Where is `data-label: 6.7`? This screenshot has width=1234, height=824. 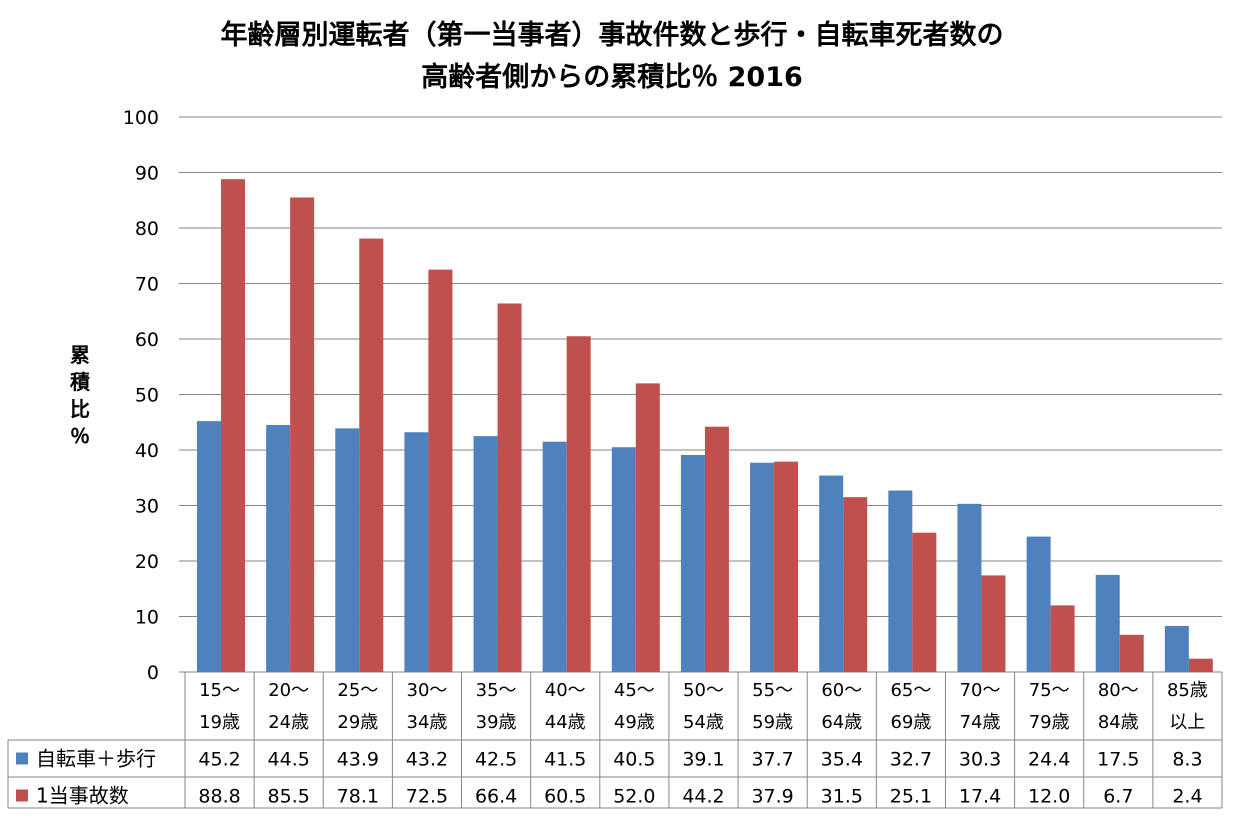
data-label: 6.7 is located at coordinates (1118, 797).